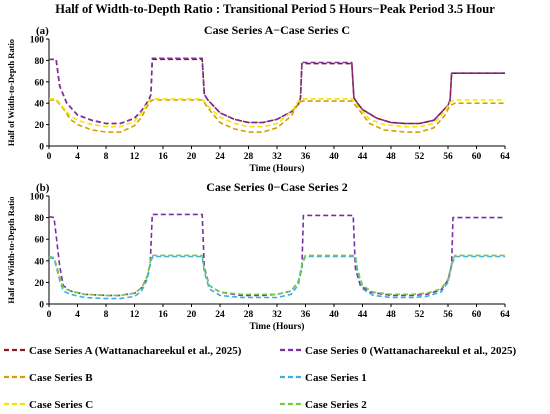  Describe the element at coordinates (277, 157) in the screenshot. I see `panel-a-x-tick-label: 32` at that location.